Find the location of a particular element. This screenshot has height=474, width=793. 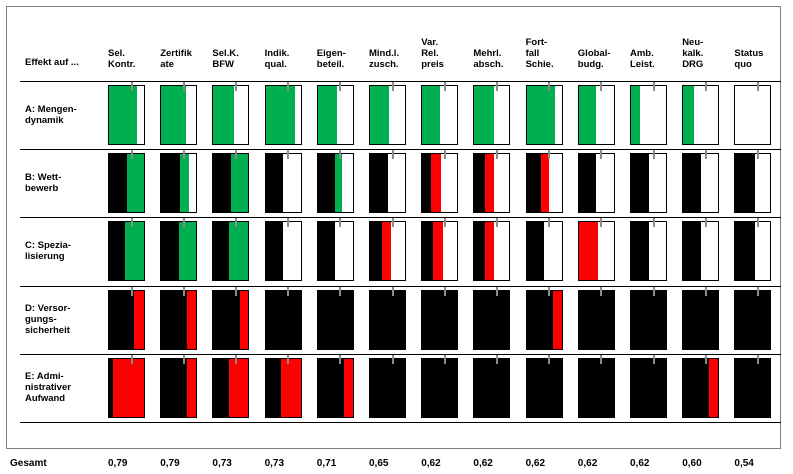

column-total: 0,60 is located at coordinates (692, 463).